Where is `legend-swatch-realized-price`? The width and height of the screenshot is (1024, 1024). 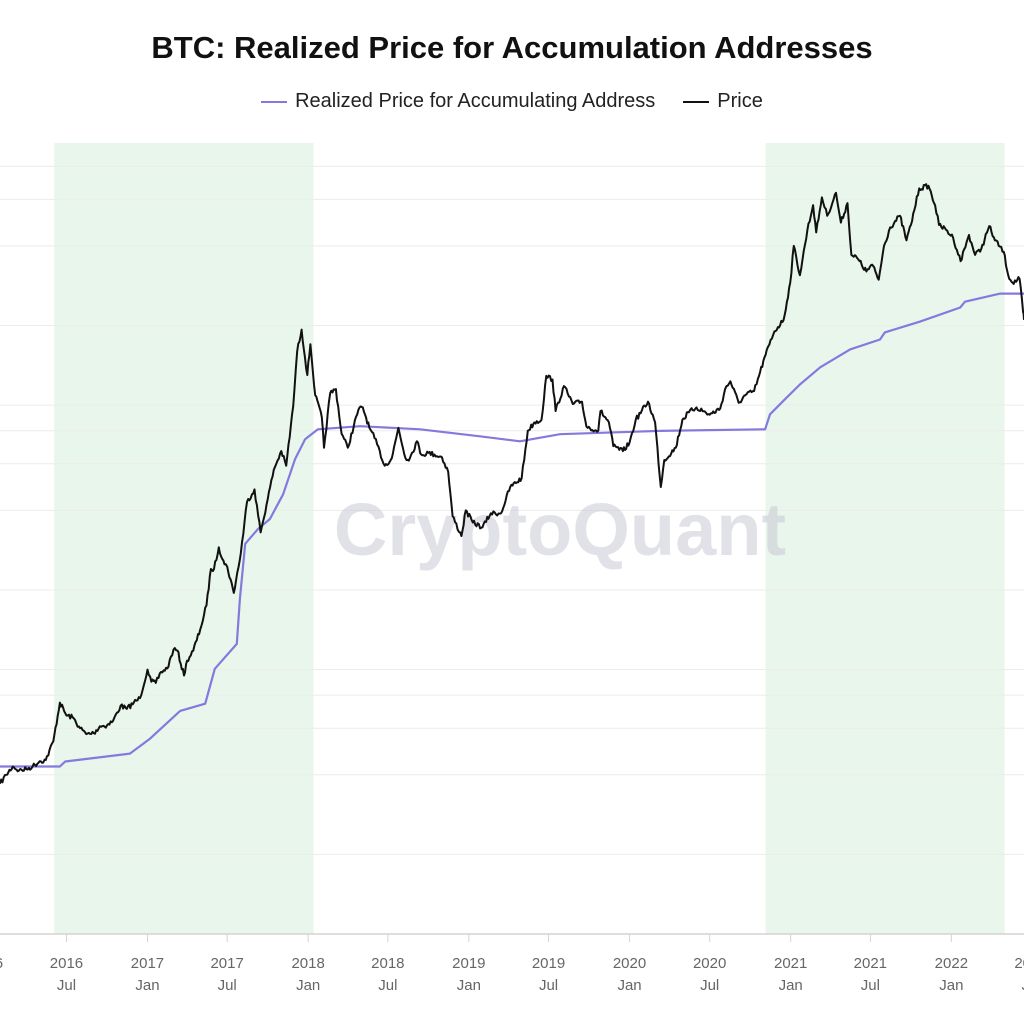 legend-swatch-realized-price is located at coordinates (274, 101).